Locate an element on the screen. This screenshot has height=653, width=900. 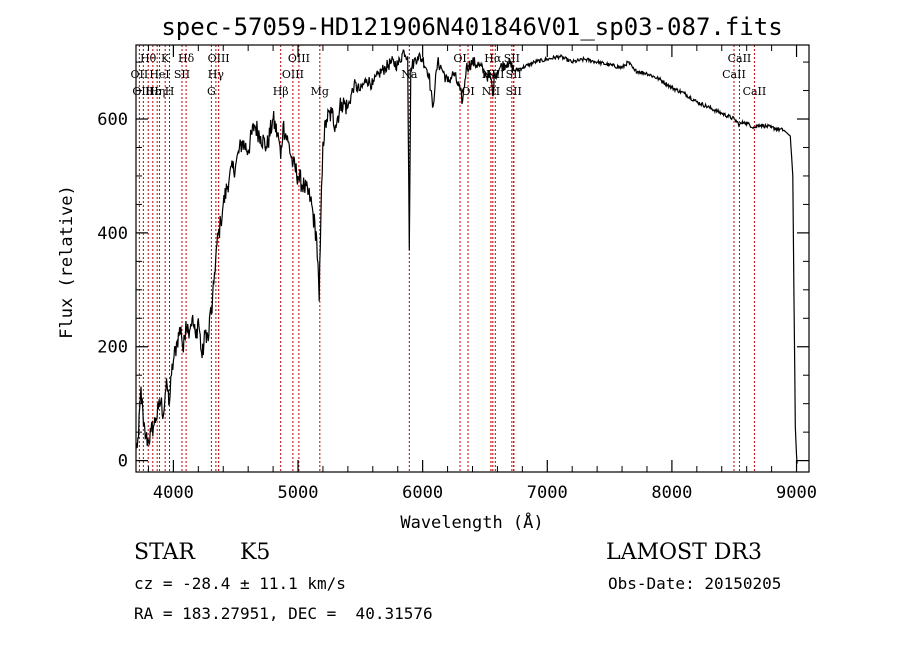
spectral-line-label: Hγ is located at coordinates (216, 74).